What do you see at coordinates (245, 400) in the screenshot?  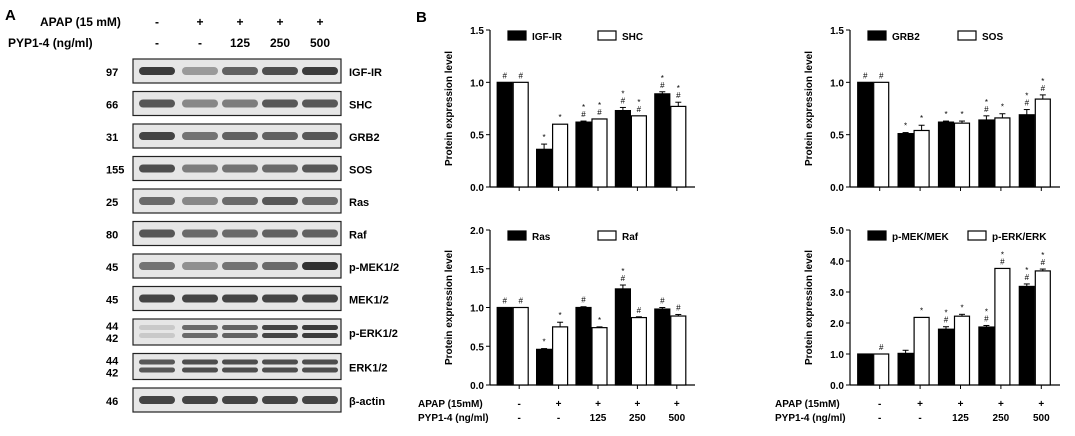 I see `blot-row-10: 46 β-actin` at bounding box center [245, 400].